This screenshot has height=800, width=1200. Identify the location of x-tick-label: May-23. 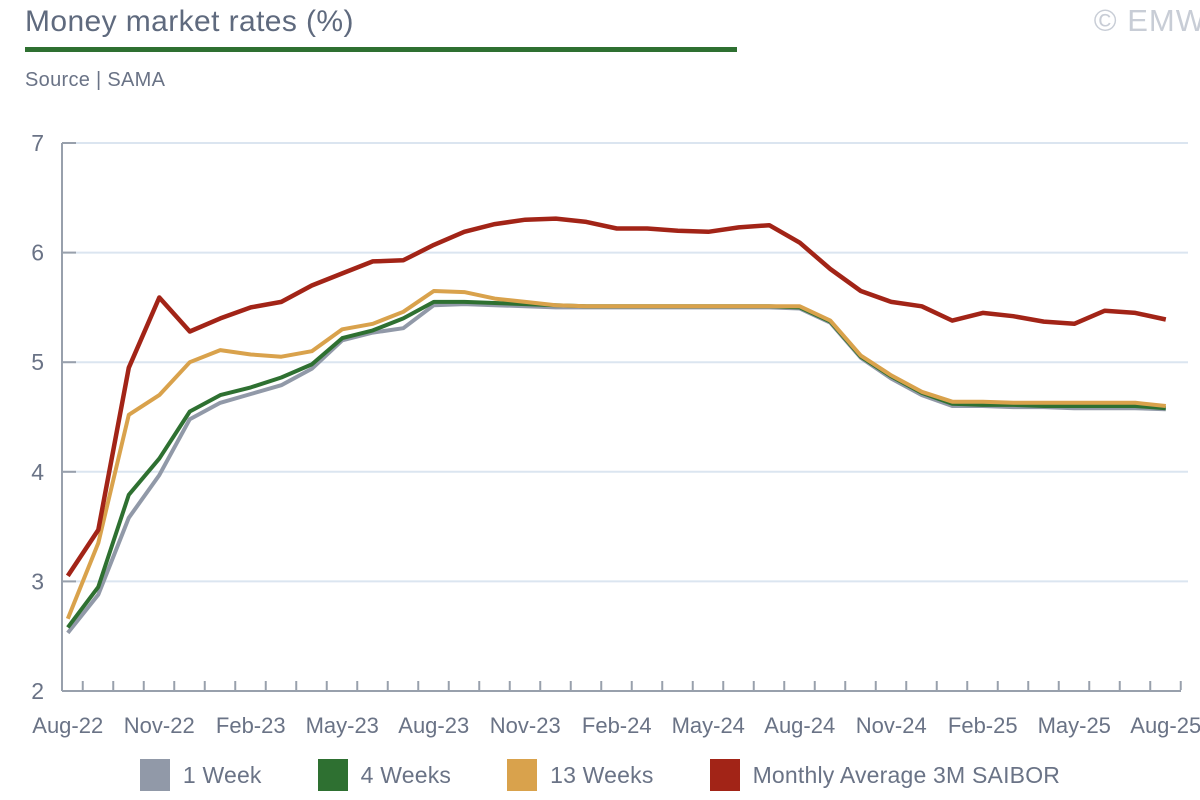
(342, 725).